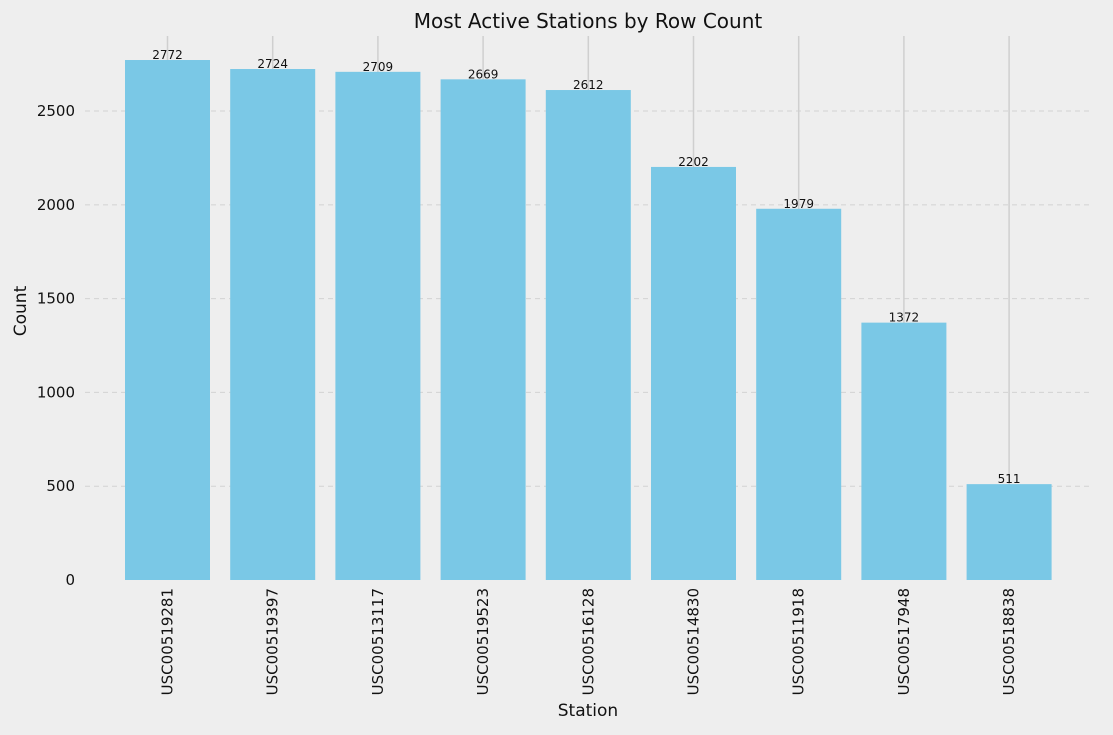 The image size is (1113, 735). What do you see at coordinates (56, 205) in the screenshot?
I see `y-tick-label: 2000` at bounding box center [56, 205].